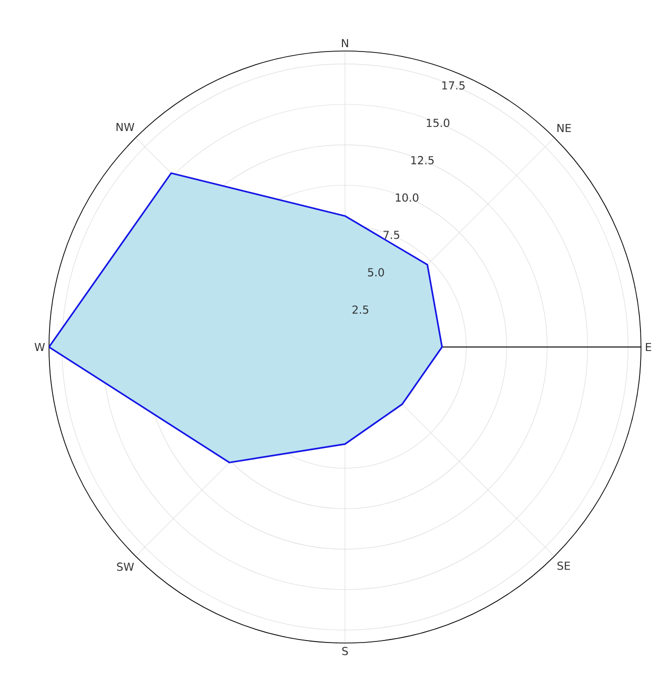  What do you see at coordinates (360, 309) in the screenshot?
I see `y-tick-label: 2.5` at bounding box center [360, 309].